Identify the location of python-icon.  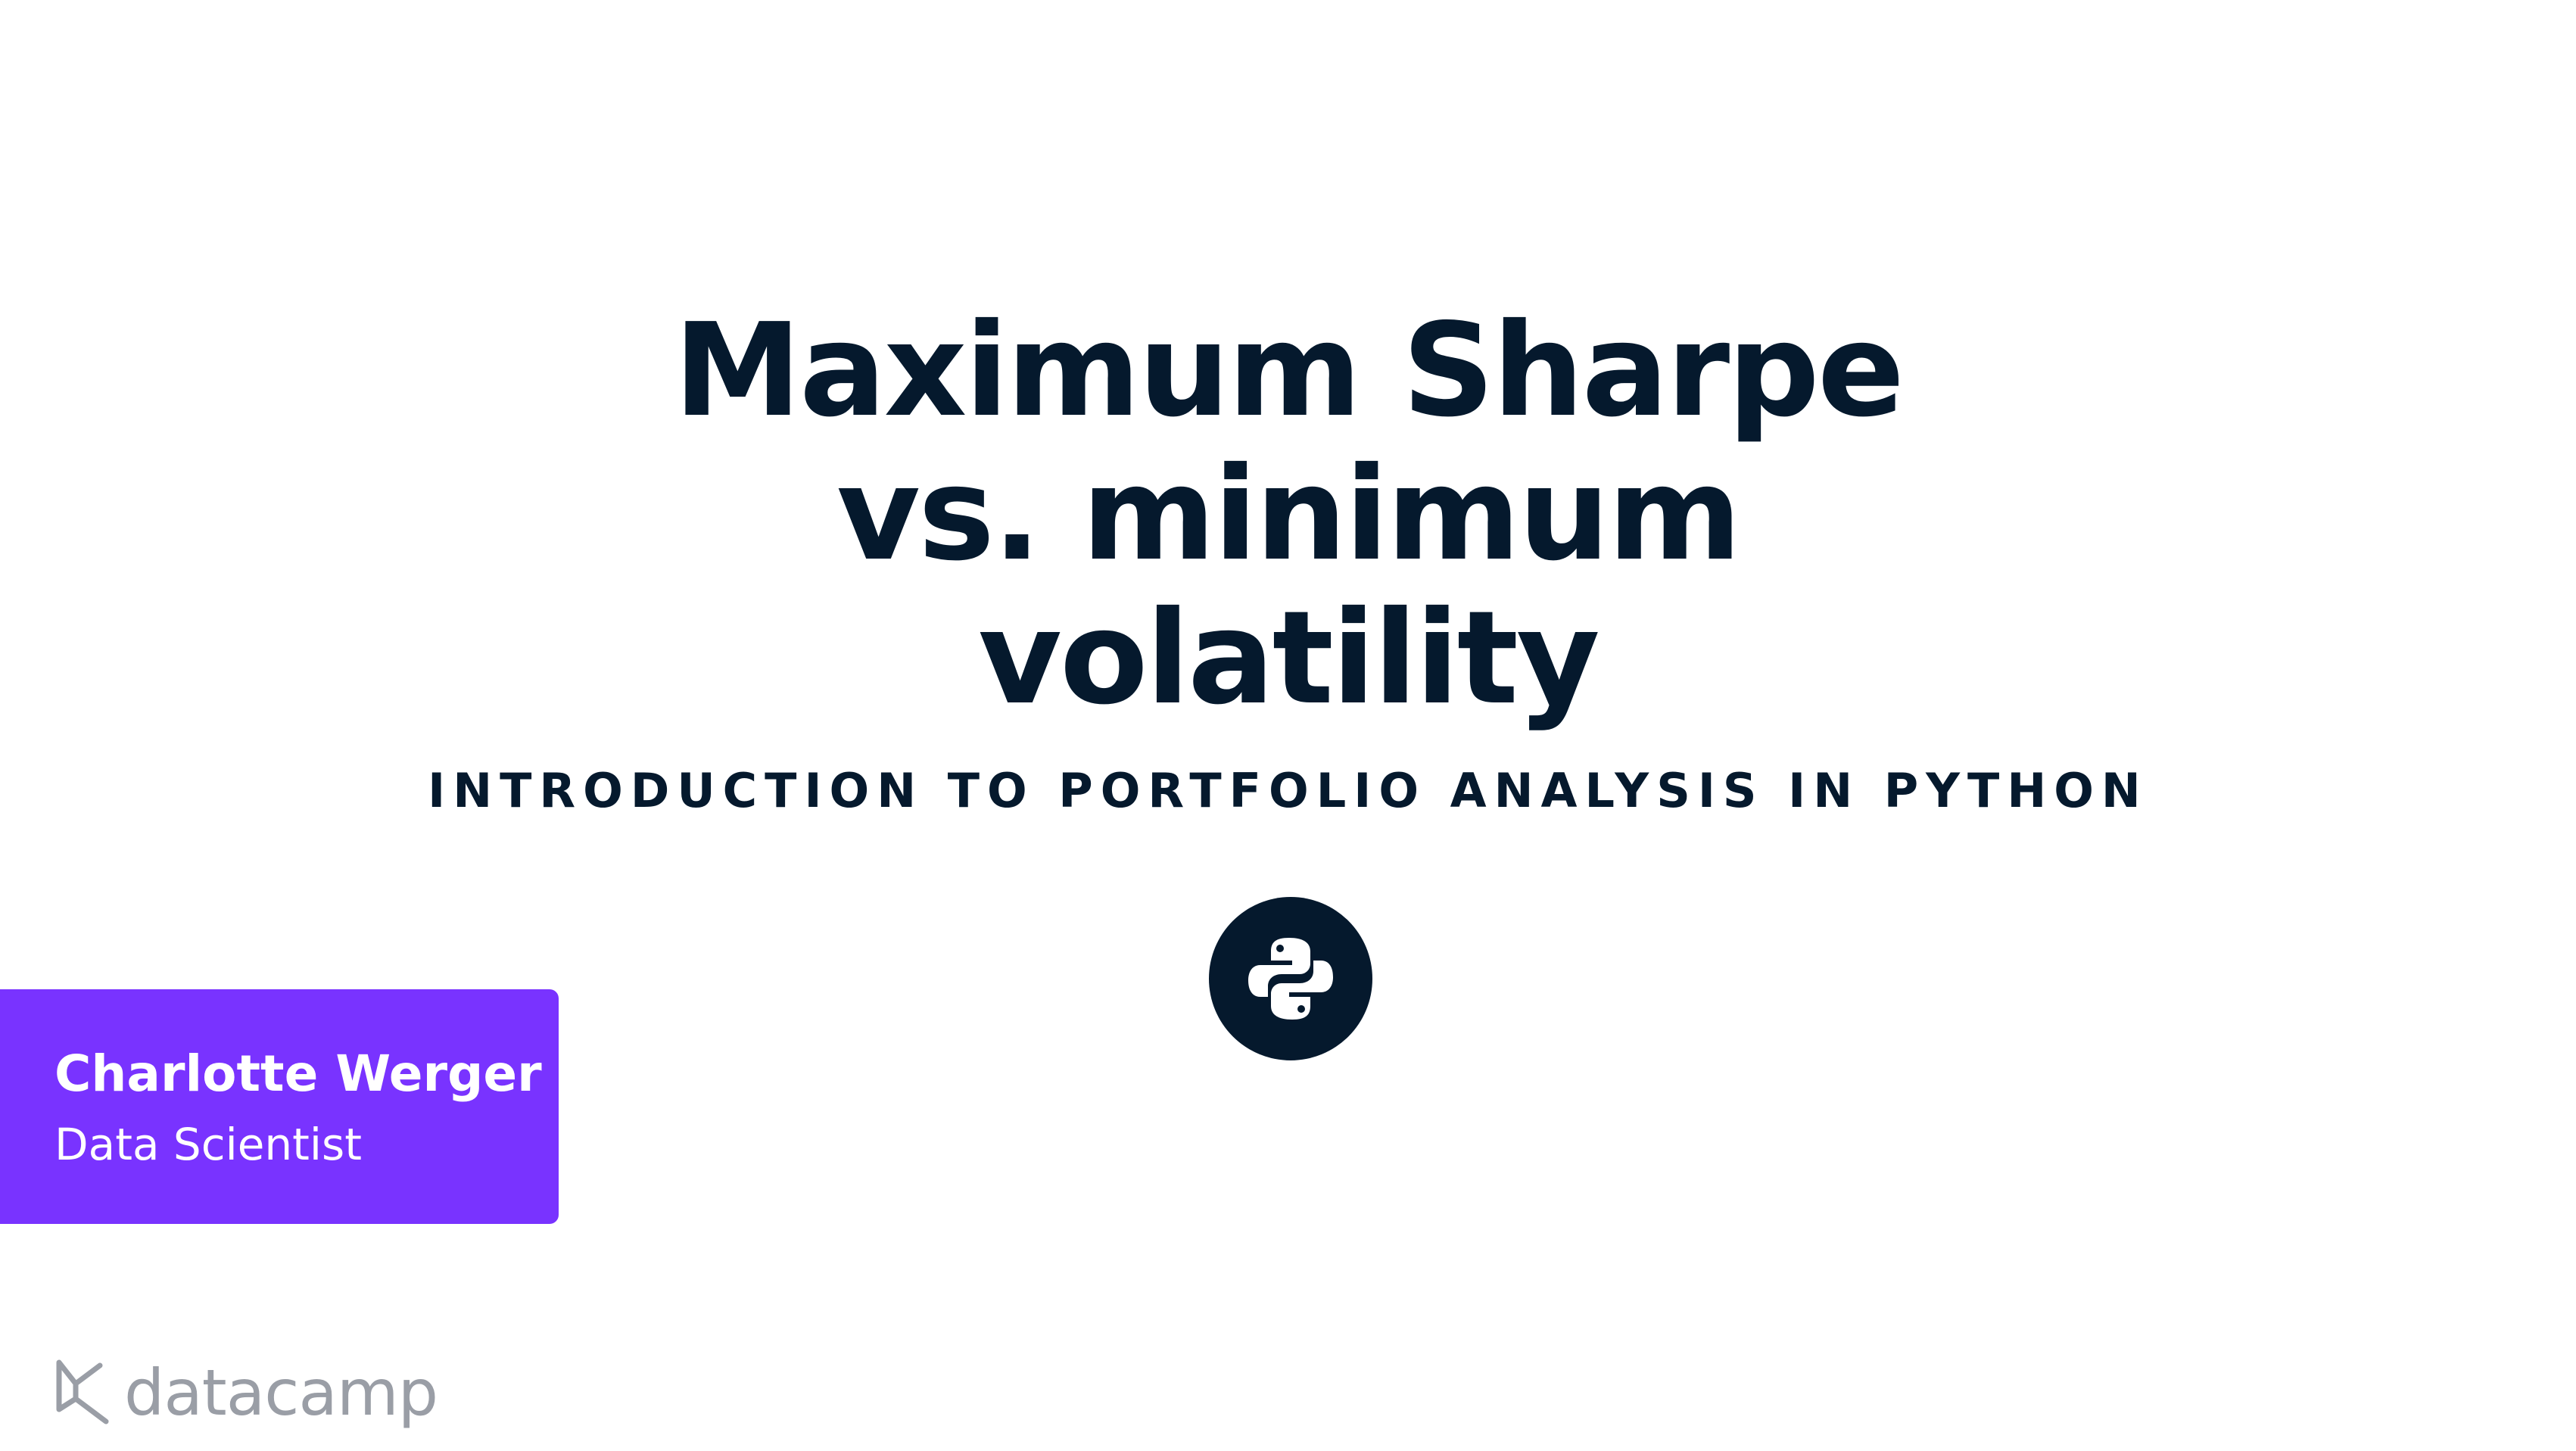
(1290, 978).